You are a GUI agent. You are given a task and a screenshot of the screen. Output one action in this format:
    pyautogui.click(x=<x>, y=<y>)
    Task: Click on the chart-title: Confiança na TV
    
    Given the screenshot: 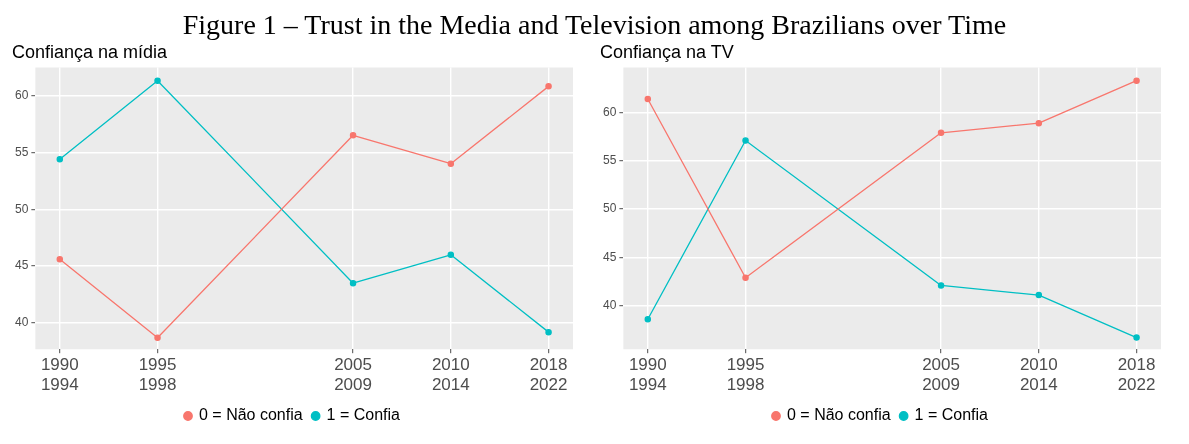 What is the action you would take?
    pyautogui.click(x=667, y=51)
    